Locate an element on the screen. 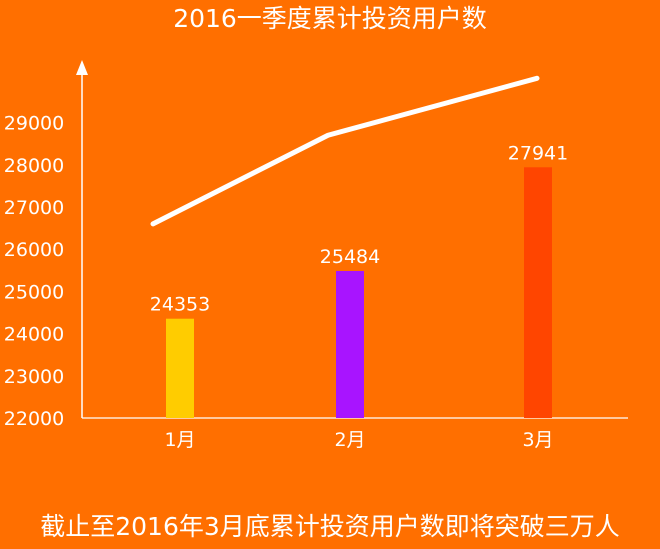  y-tick-label-0: 22000 is located at coordinates (34, 419).